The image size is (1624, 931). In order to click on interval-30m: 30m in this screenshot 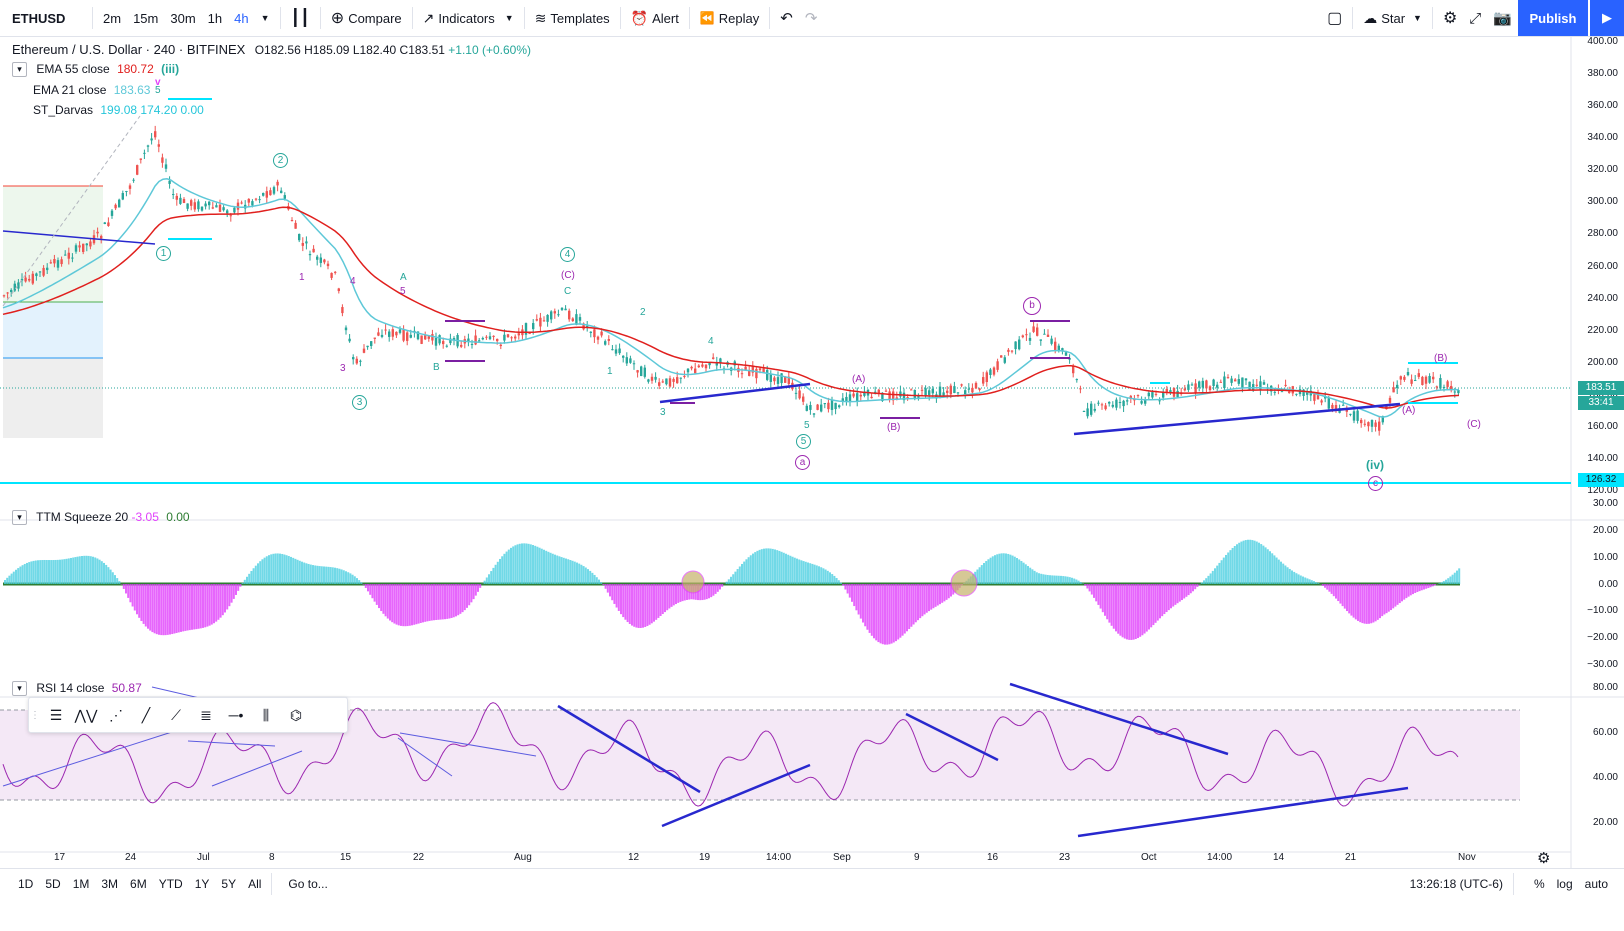, I will do `click(183, 18)`.